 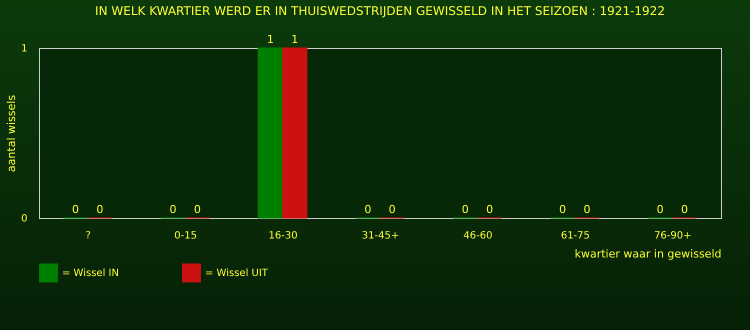 What do you see at coordinates (185, 236) in the screenshot?
I see `x-tick-label: 0-15` at bounding box center [185, 236].